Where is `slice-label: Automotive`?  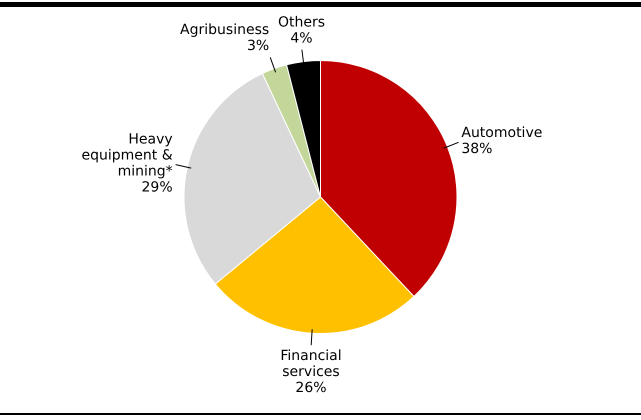 slice-label: Automotive is located at coordinates (501, 132).